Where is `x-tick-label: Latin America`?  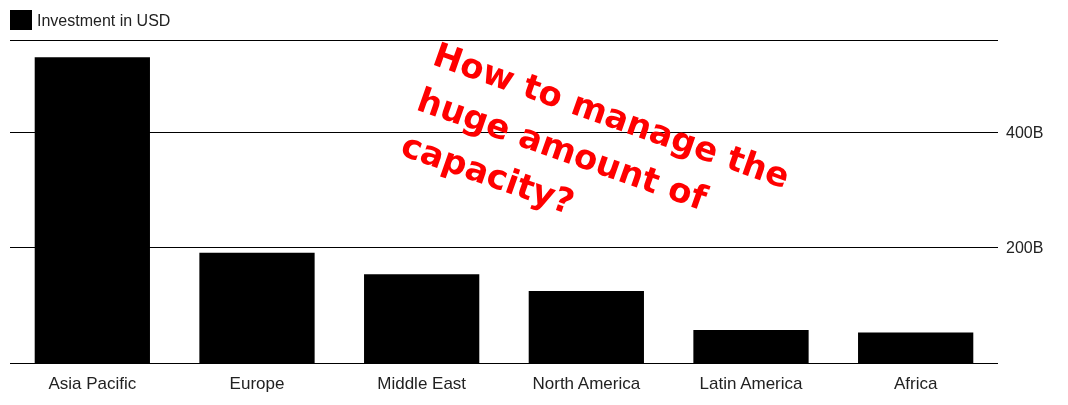
x-tick-label: Latin America is located at coordinates (751, 383).